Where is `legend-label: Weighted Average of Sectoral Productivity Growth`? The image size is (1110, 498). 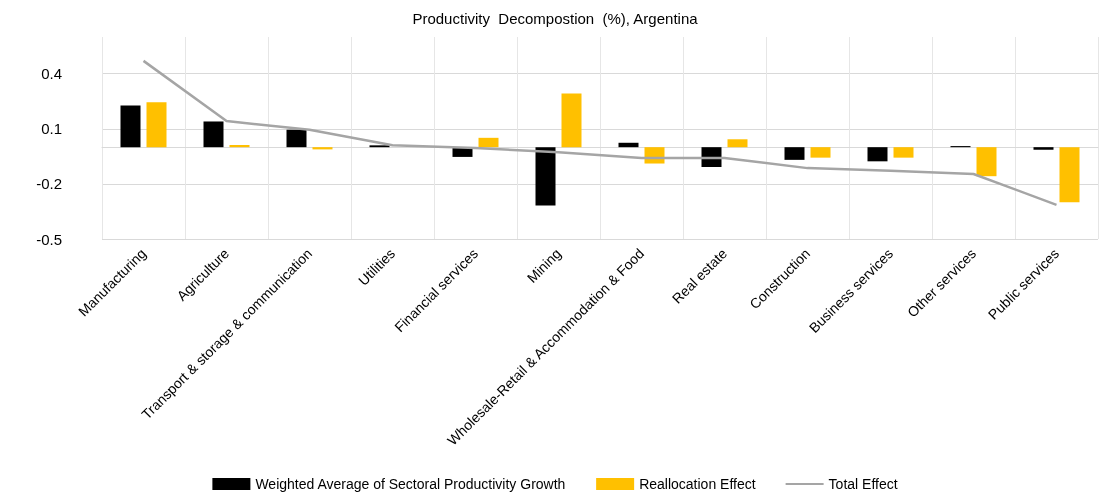
legend-label: Weighted Average of Sectoral Productivity Growth is located at coordinates (410, 484).